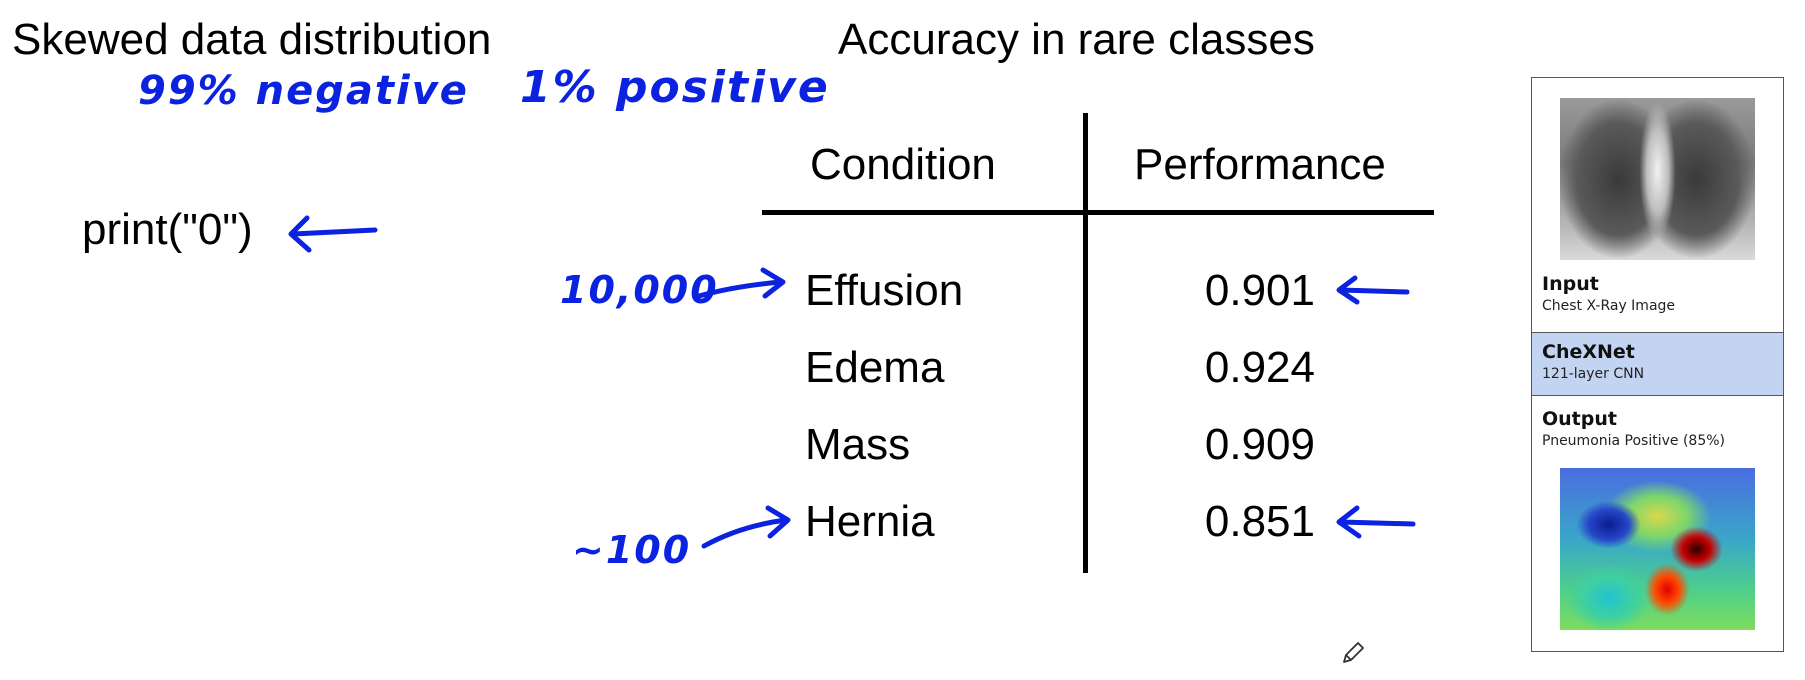 Image resolution: width=1805 pixels, height=680 pixels. I want to click on output-subtitle: Pneumonia Positive (85%), so click(1634, 441).